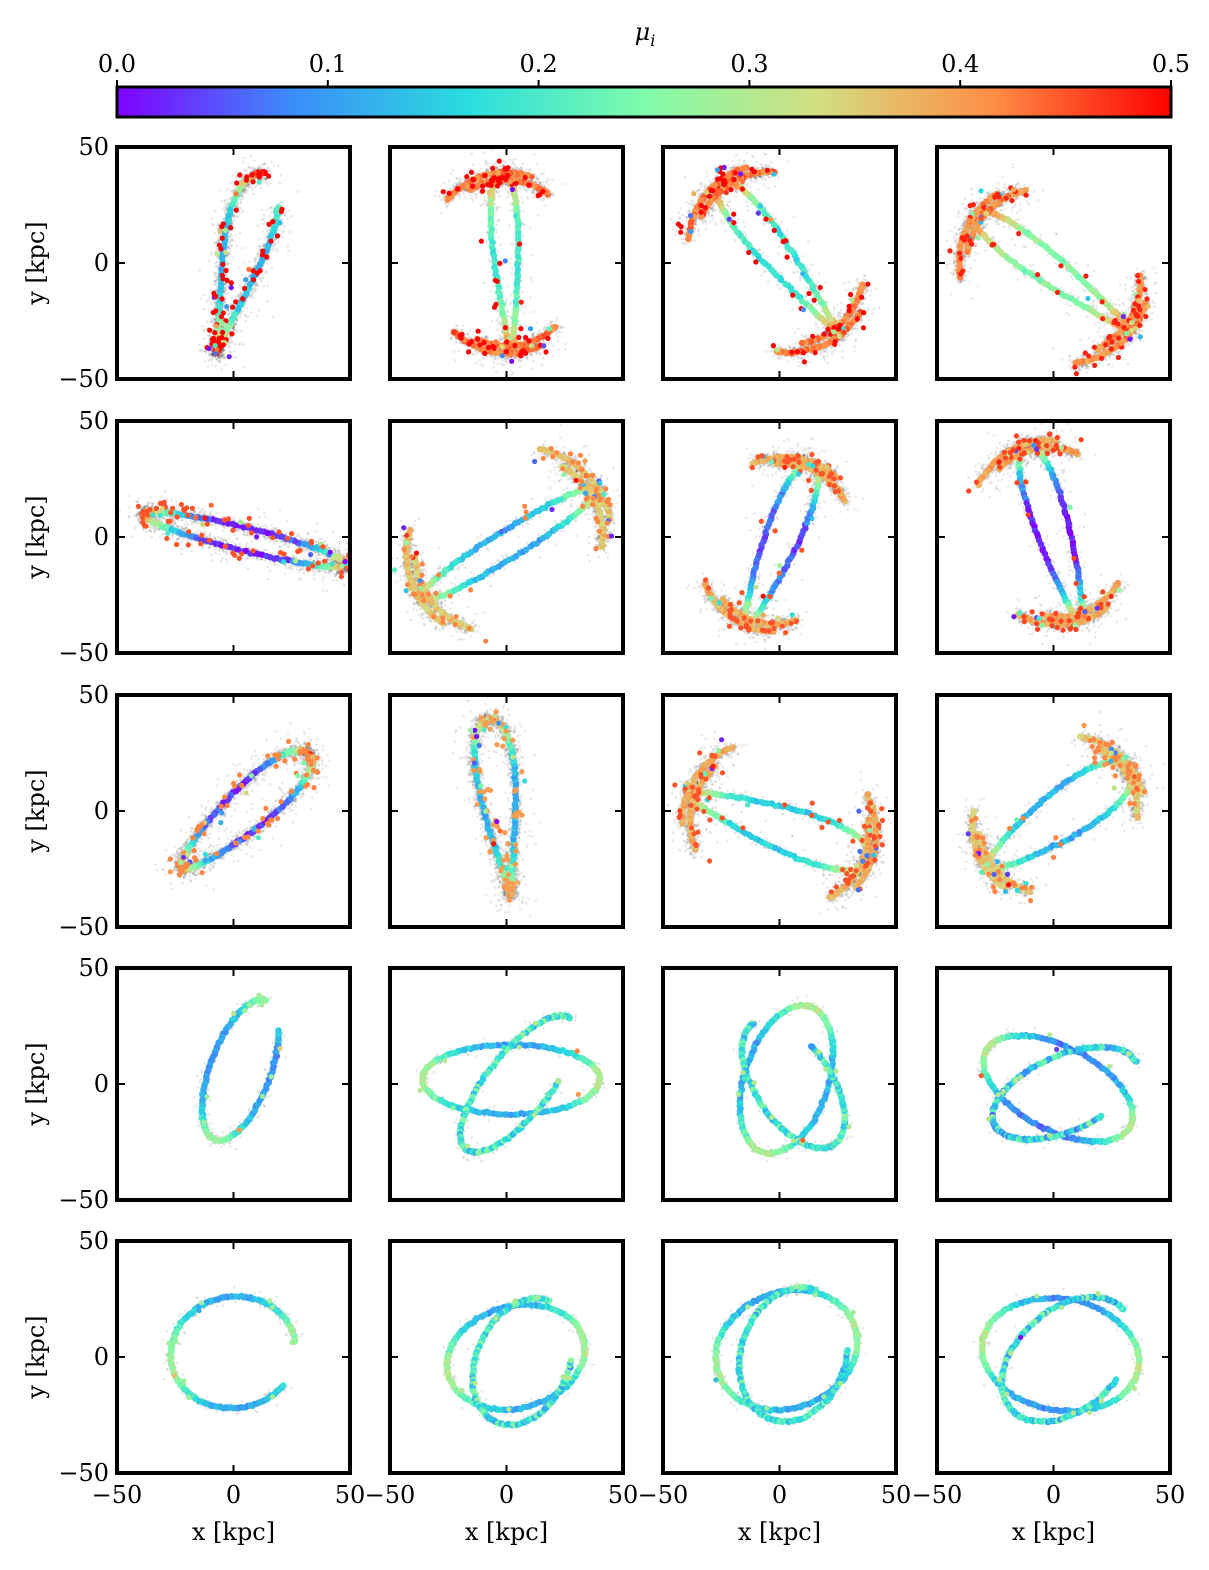 This screenshot has height=1570, width=1209. I want to click on colorbar-tick-label: 0.0, so click(117, 64).